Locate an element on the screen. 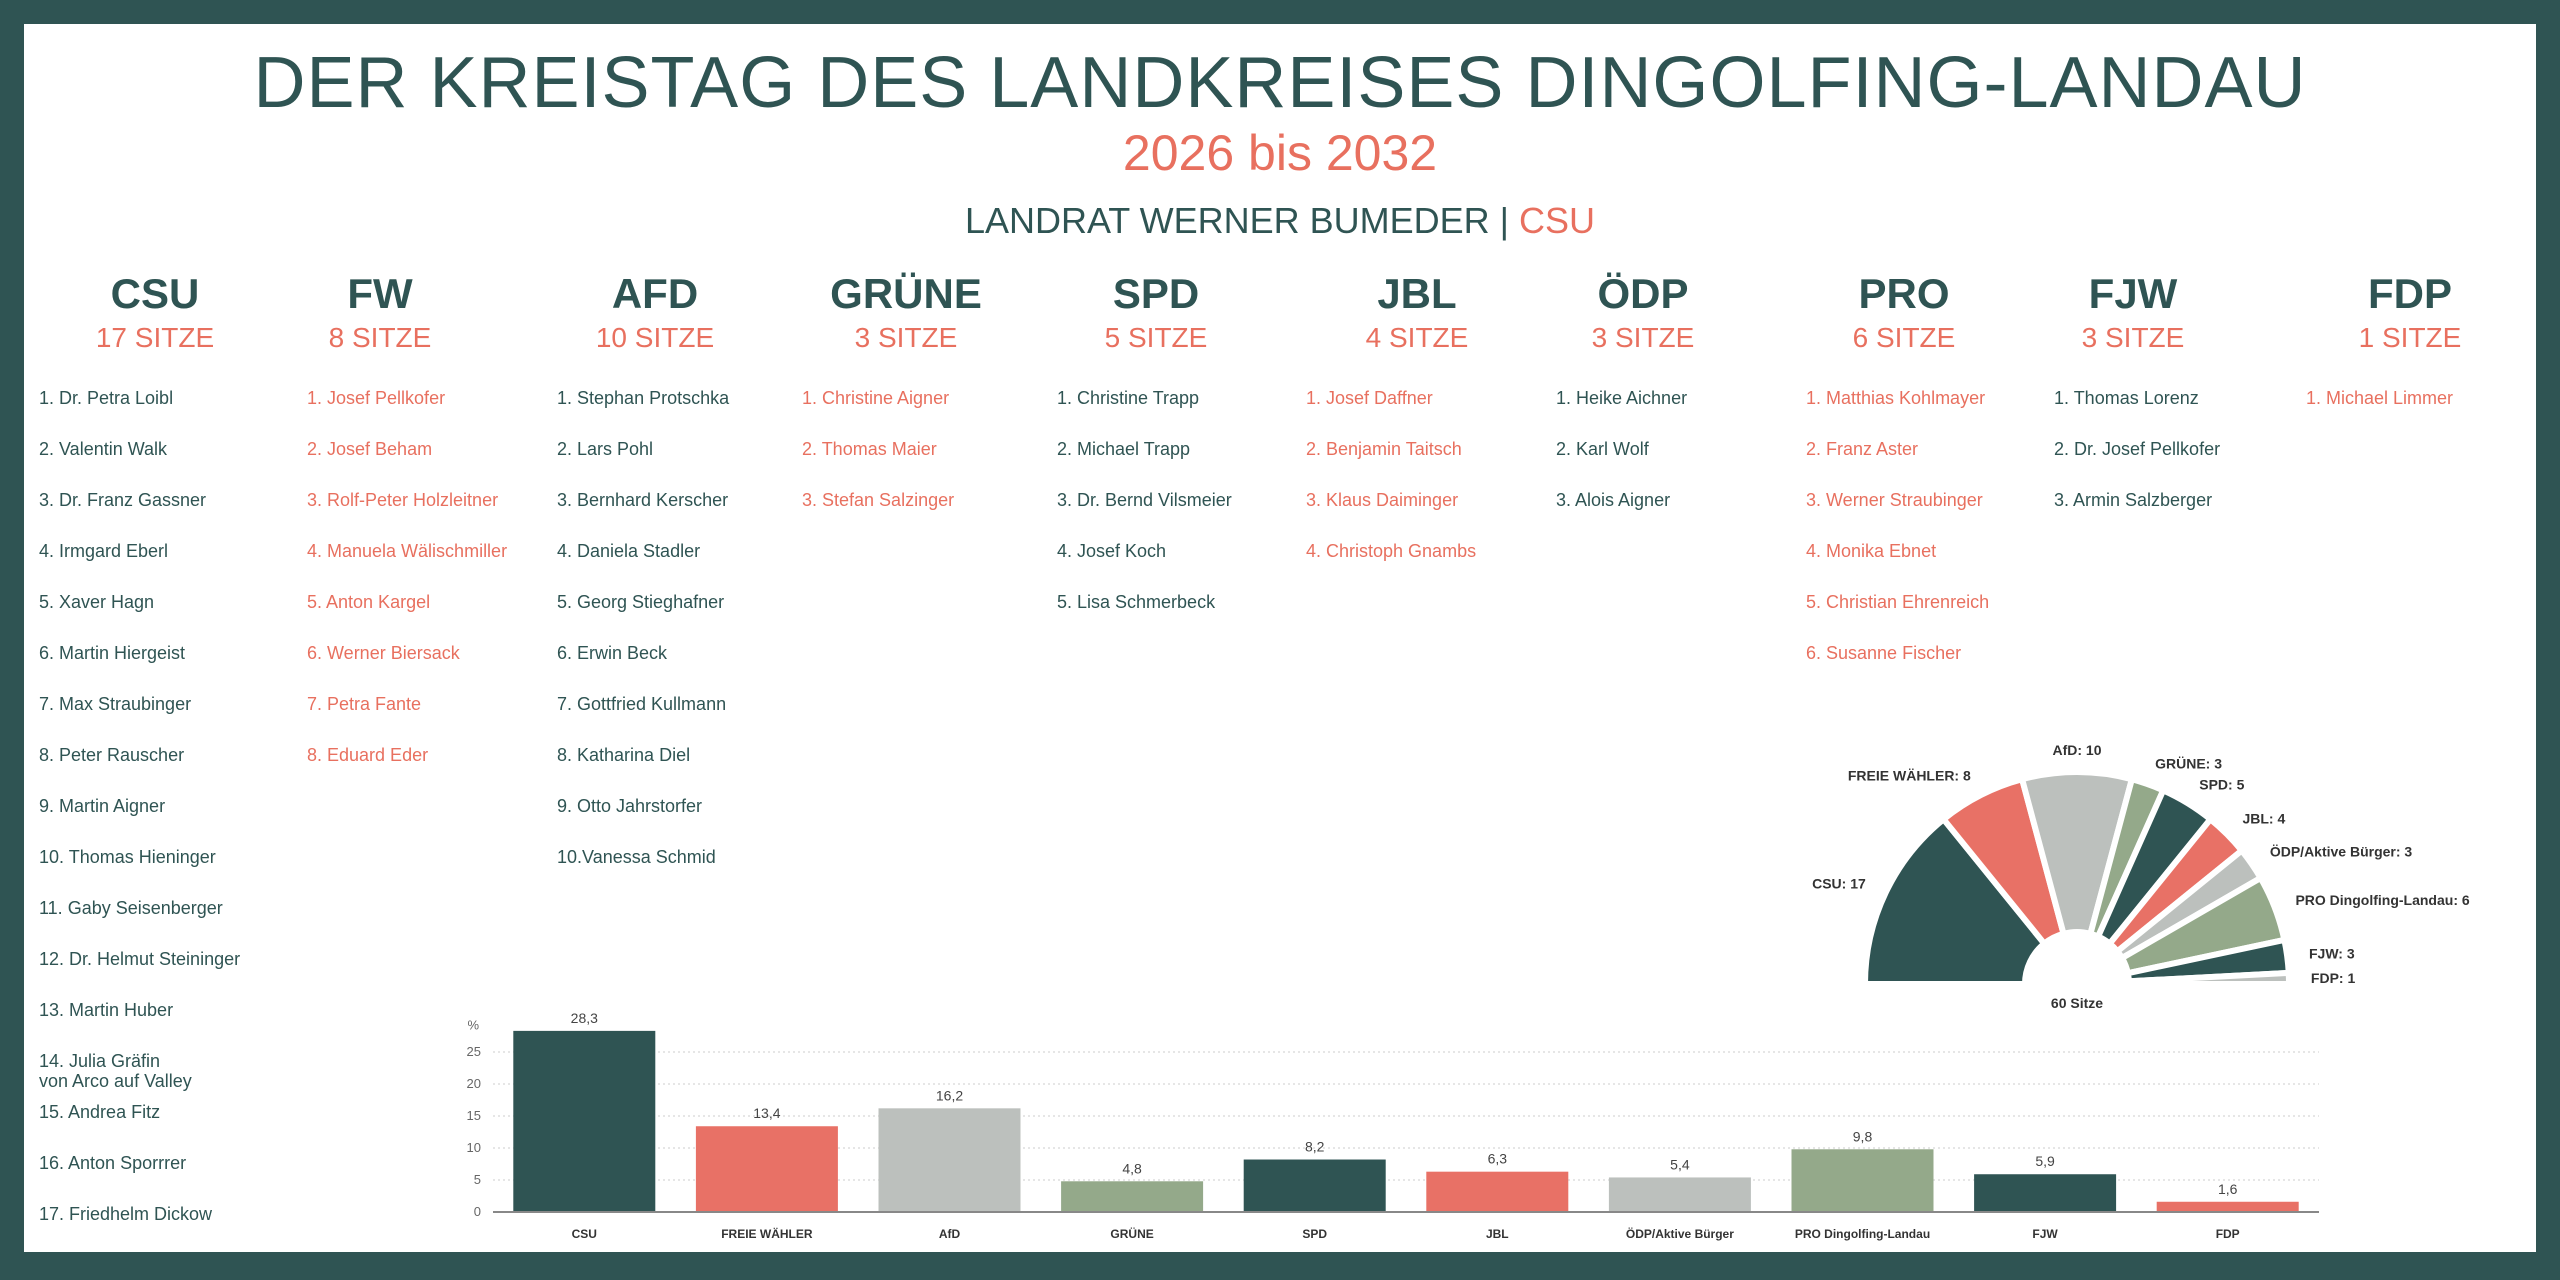  list-item: 5. Anton Kargel is located at coordinates (369, 602).